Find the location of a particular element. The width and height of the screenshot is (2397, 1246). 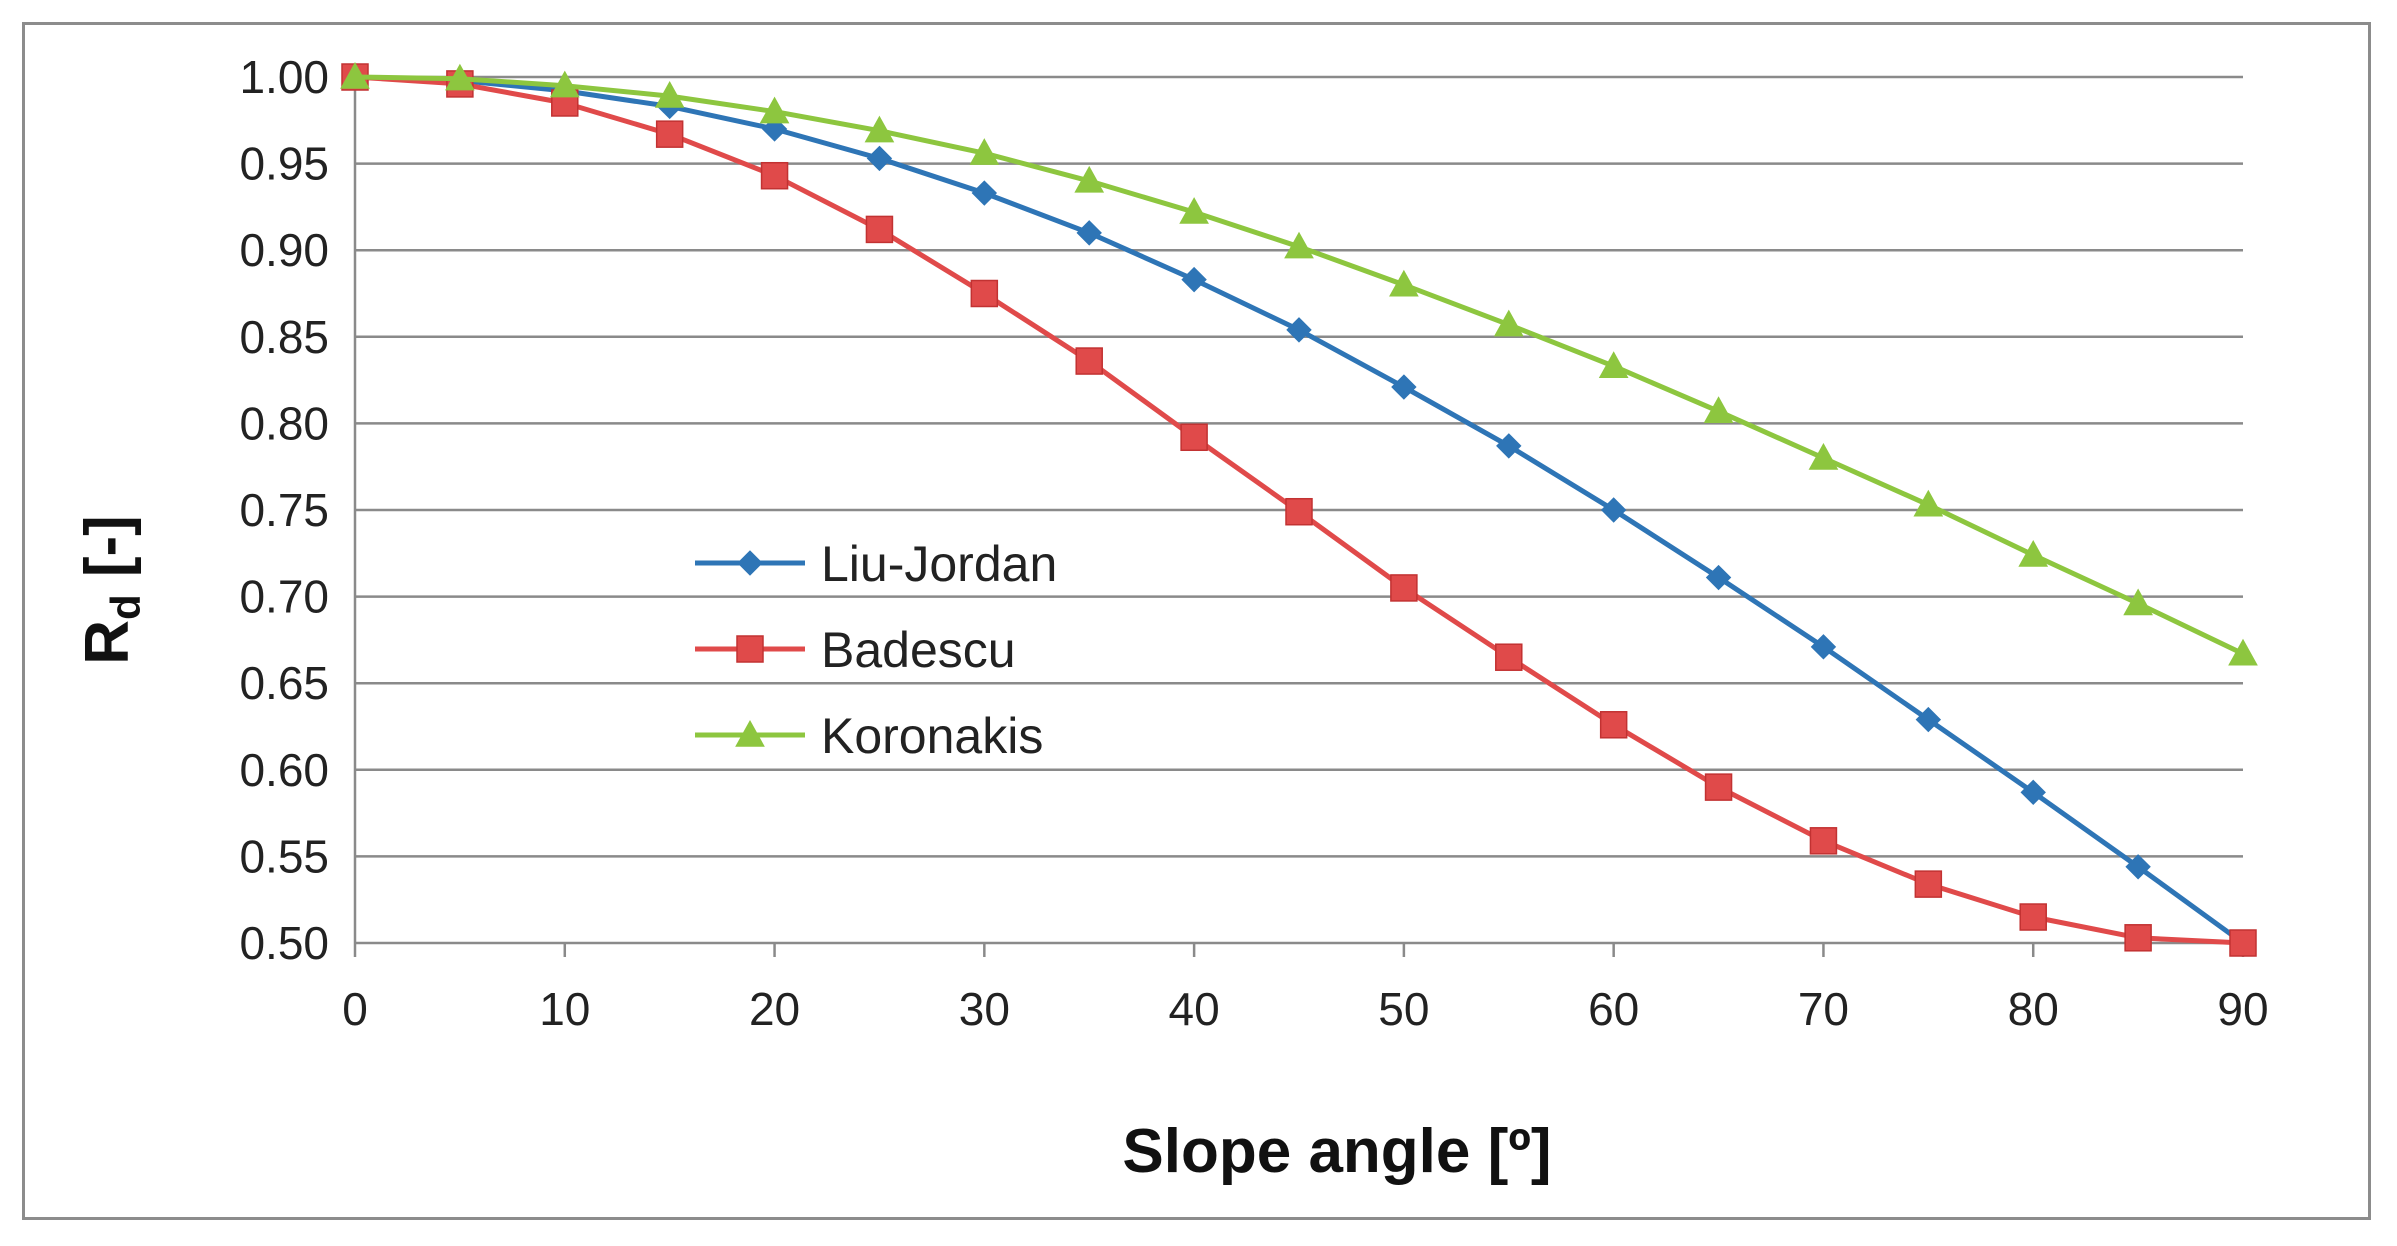

y-tick-label: 0.90 is located at coordinates (284, 250).